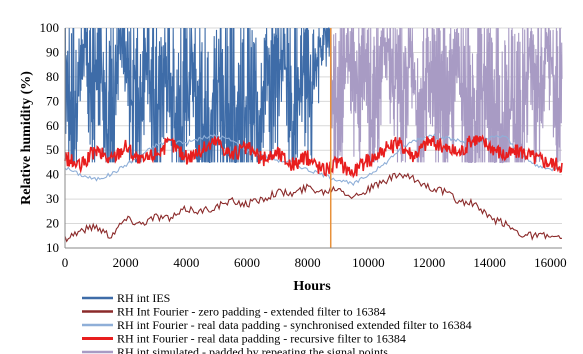  Describe the element at coordinates (126, 262) in the screenshot. I see `x-tick-label: 2000` at that location.